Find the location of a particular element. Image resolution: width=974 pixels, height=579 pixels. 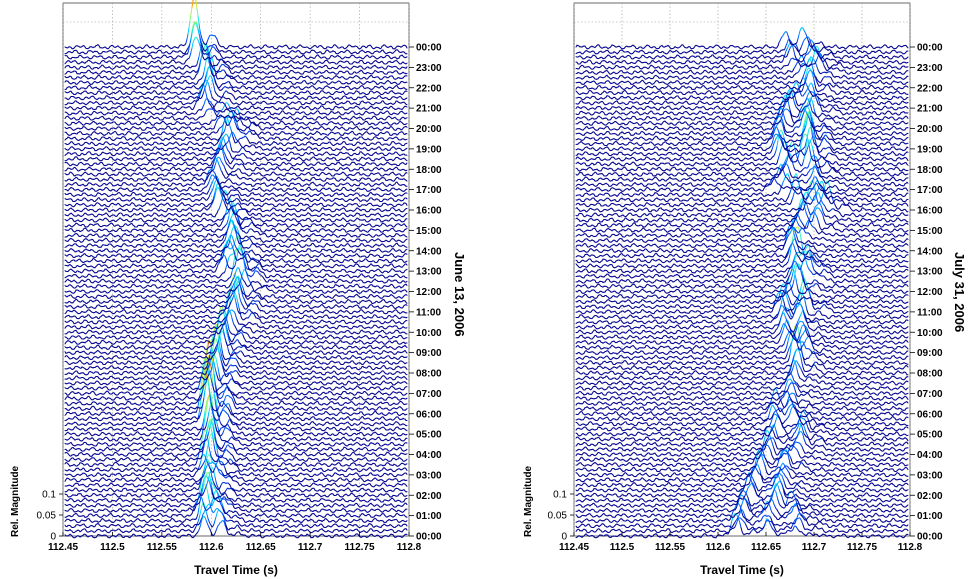

y-tick-label: 0 is located at coordinates (564, 537).